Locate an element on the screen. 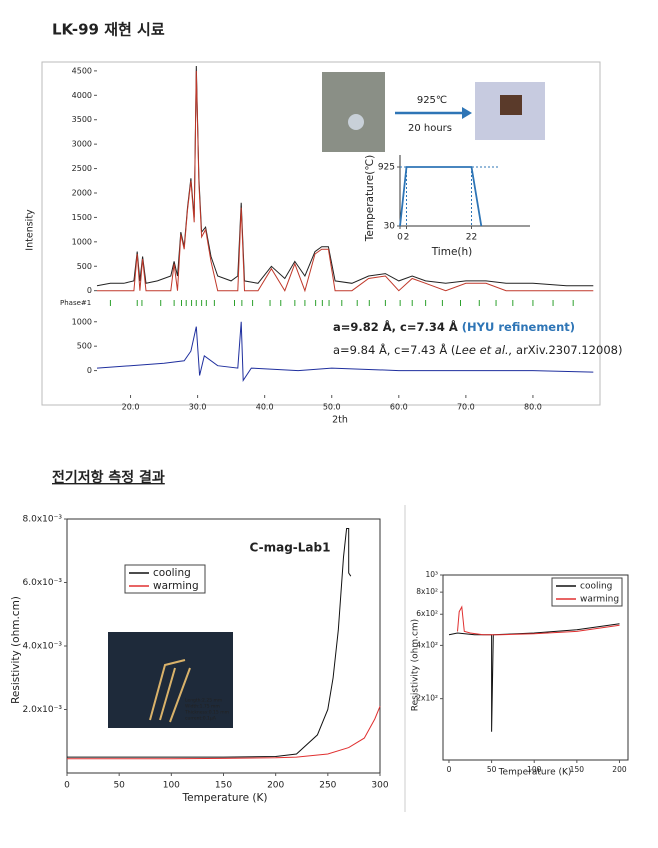  x-tick-label: 70.0 is located at coordinates (466, 407).